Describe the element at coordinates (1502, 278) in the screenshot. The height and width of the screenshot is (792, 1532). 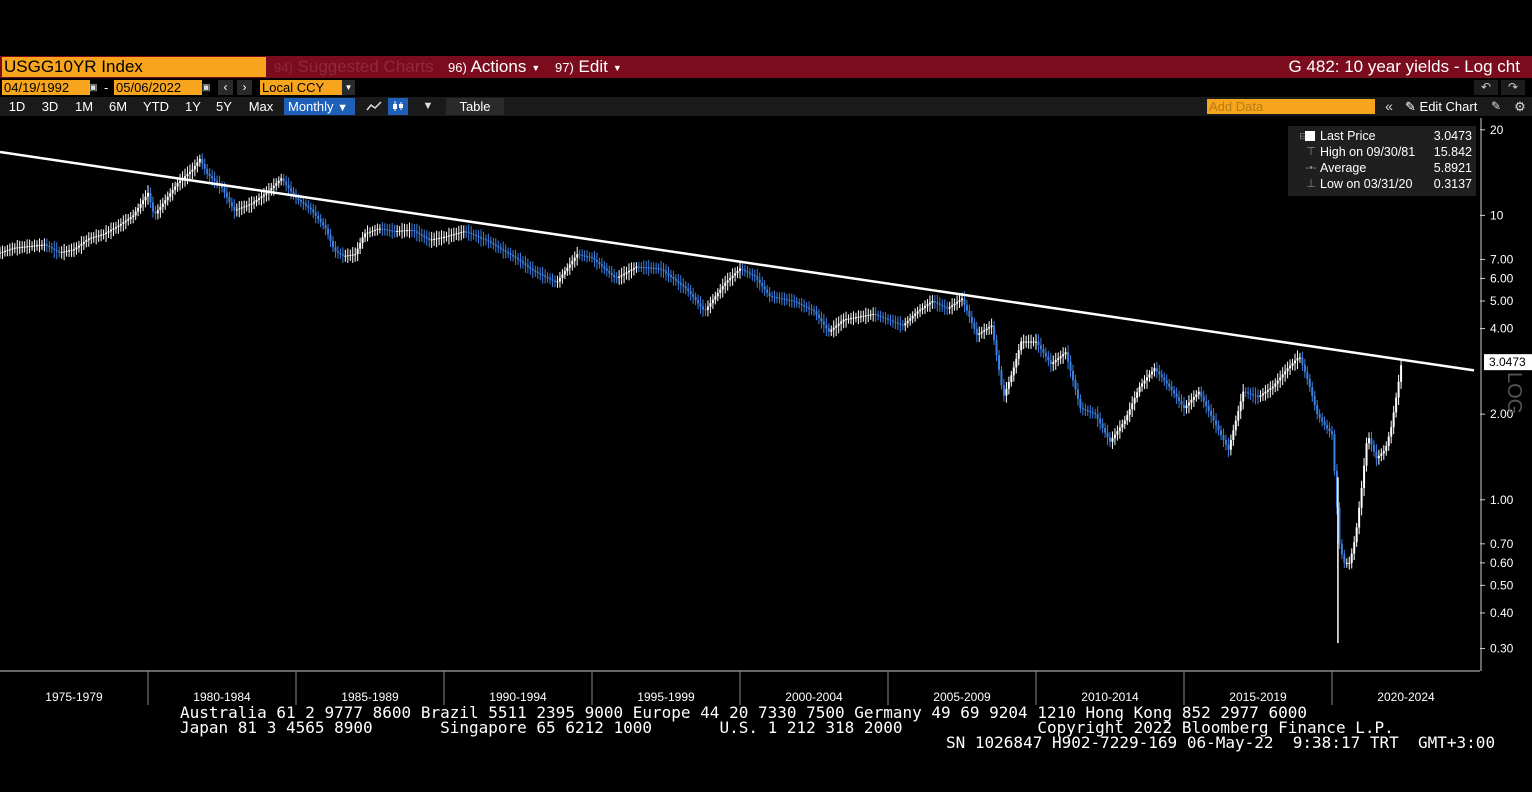
I see `y-tick-label: 6.00` at that location.